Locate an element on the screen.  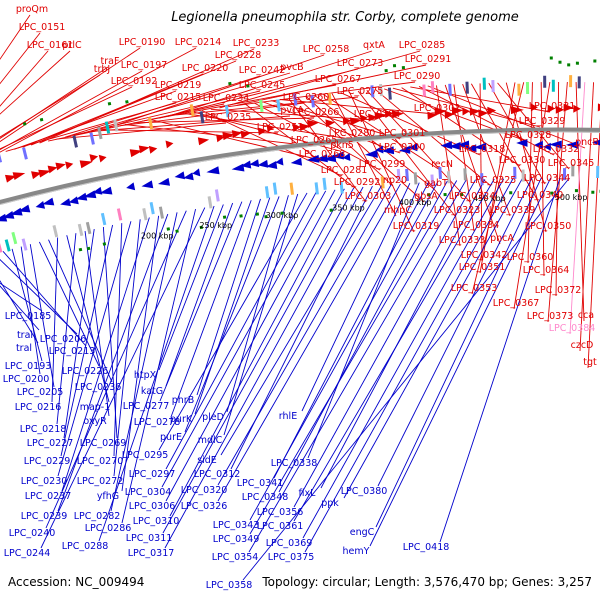
gene-label: LPC_0286 is located at coordinates (108, 528).